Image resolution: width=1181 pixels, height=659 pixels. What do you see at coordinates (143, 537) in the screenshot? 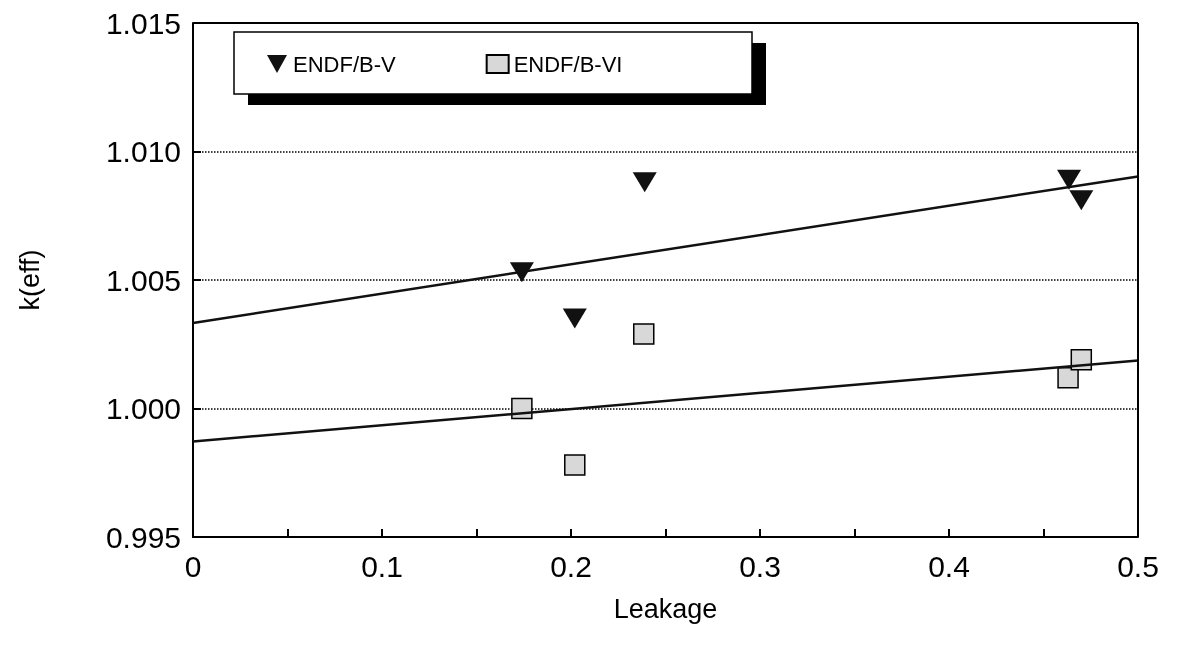
I see `y-tick-label: 0.995` at bounding box center [143, 537].